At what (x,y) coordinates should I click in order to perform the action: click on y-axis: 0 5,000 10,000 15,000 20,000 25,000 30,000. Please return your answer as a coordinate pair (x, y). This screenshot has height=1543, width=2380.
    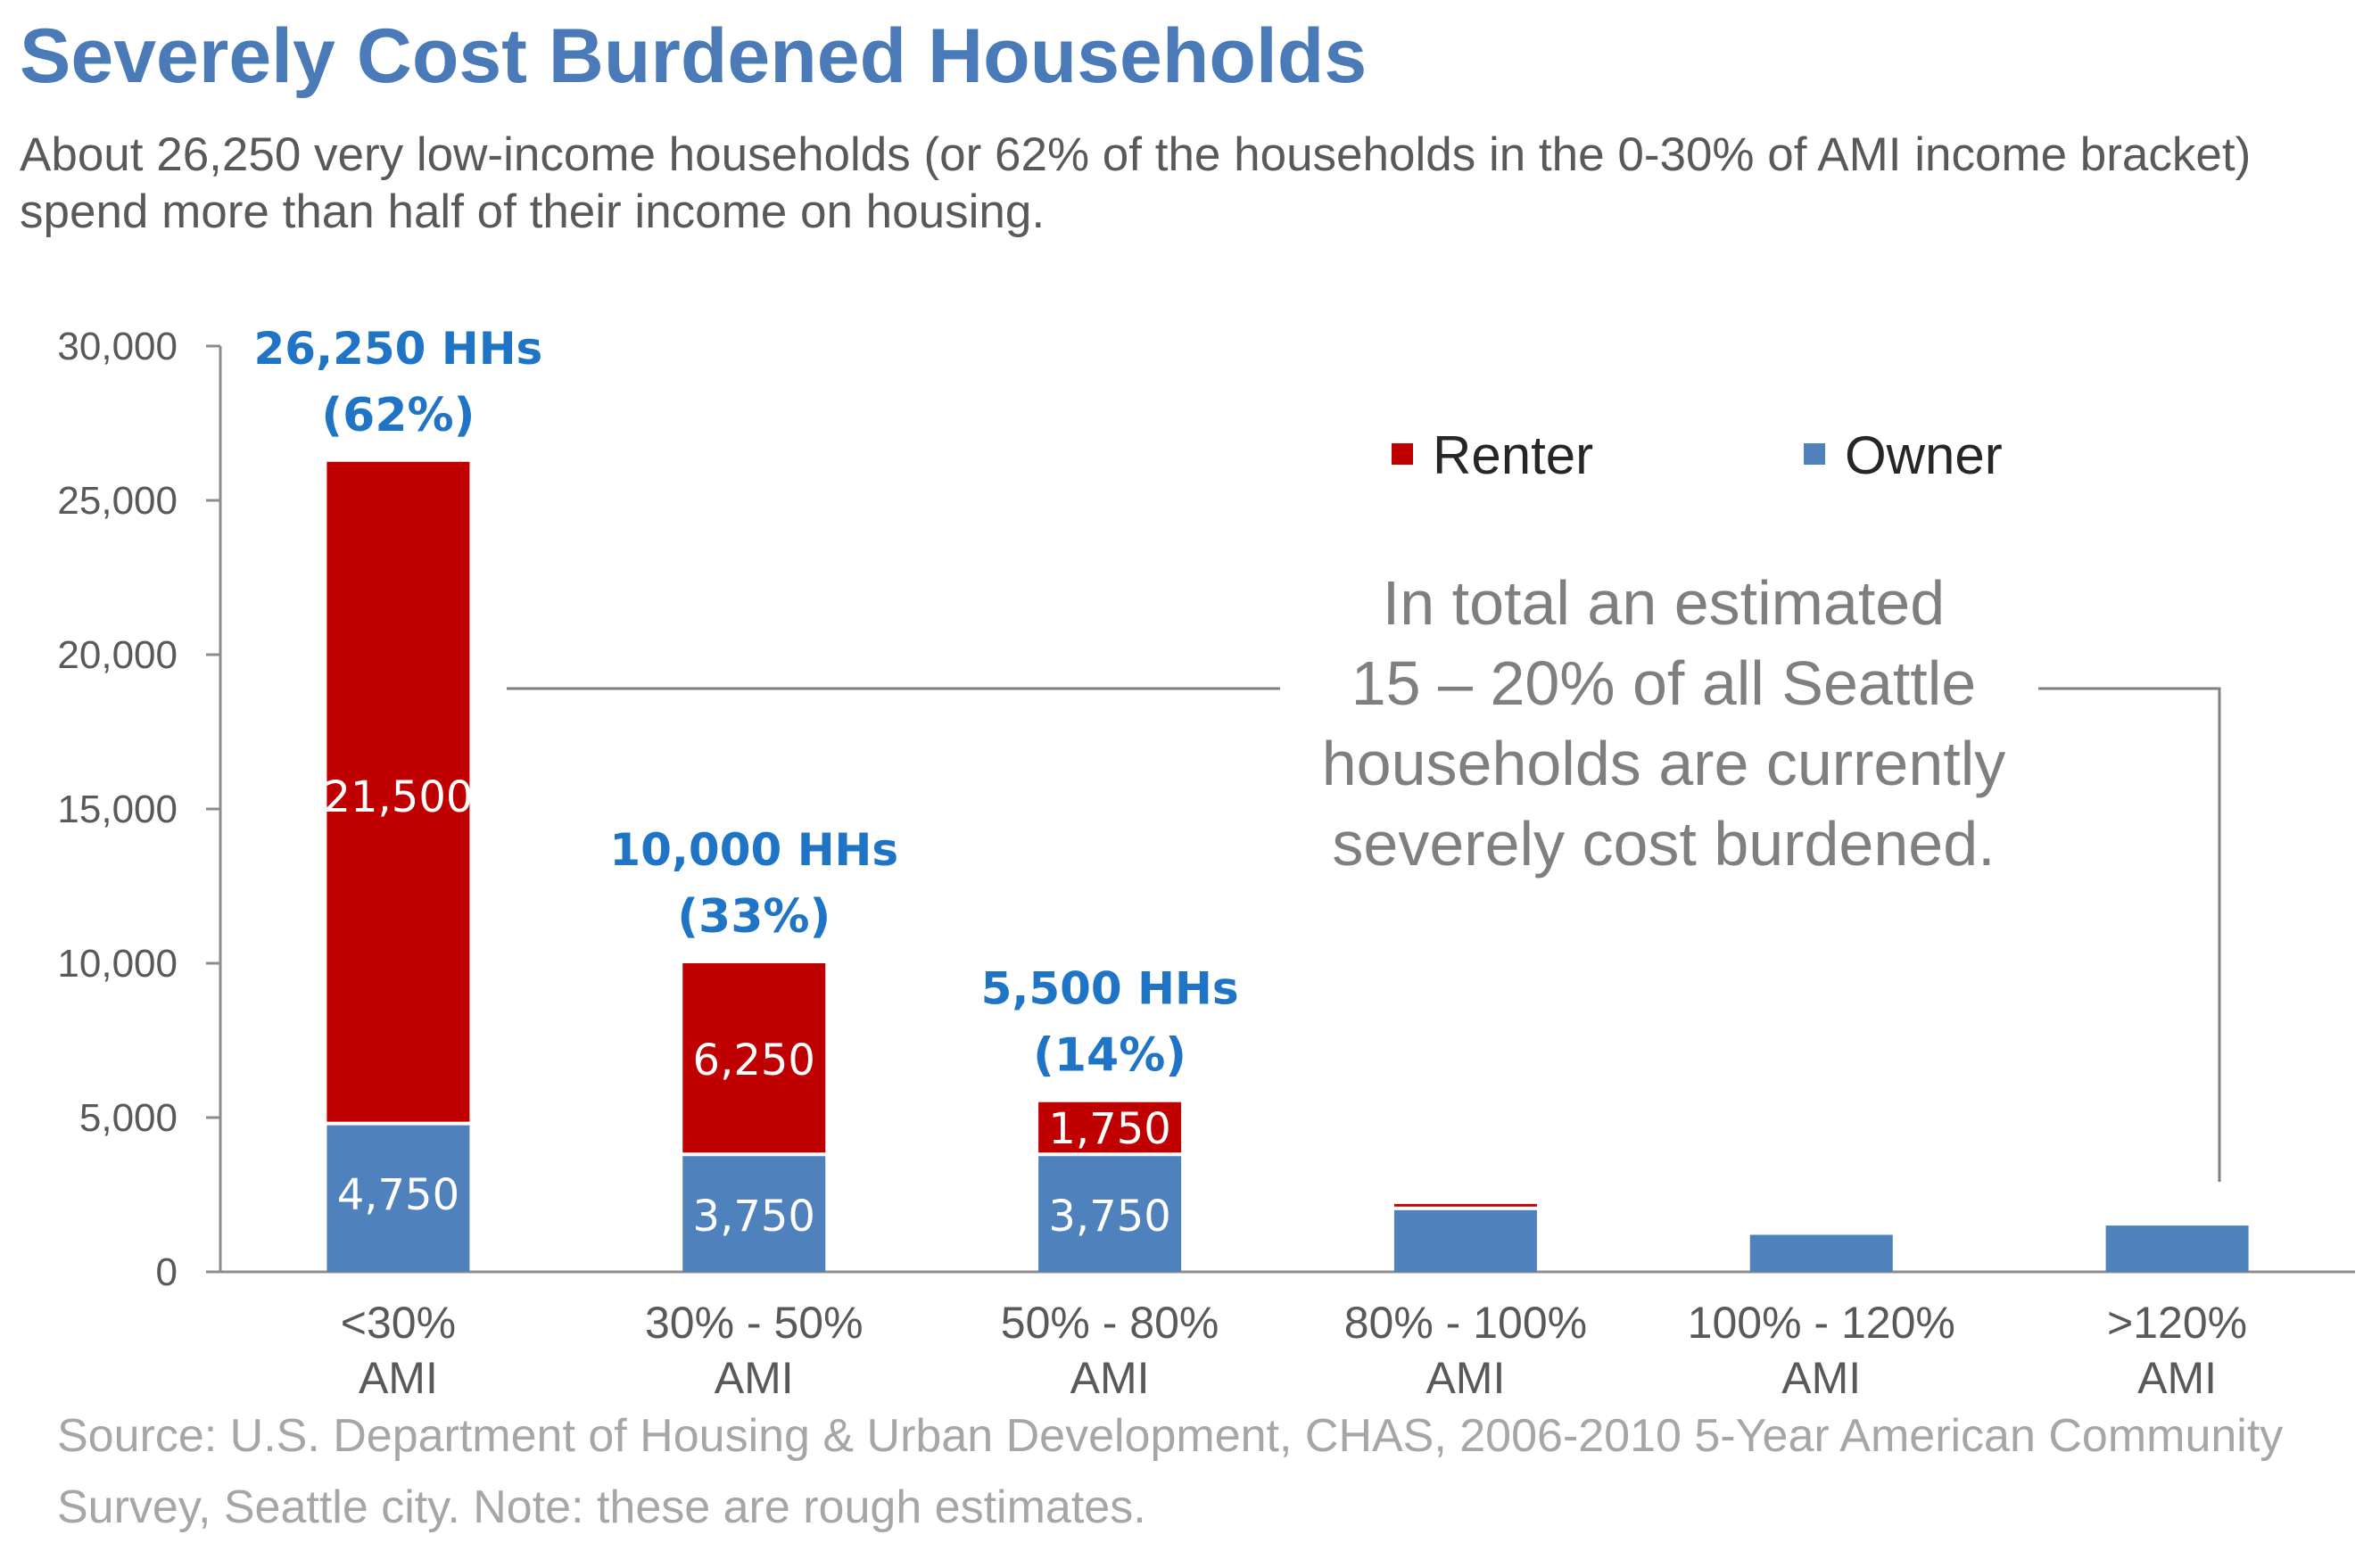
    Looking at the image, I should click on (139, 809).